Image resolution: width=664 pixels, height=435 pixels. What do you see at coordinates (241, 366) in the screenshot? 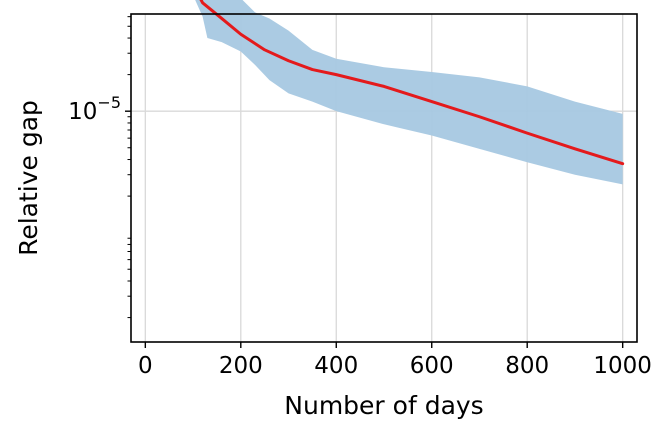
I see `x-tick-label: 200` at bounding box center [241, 366].